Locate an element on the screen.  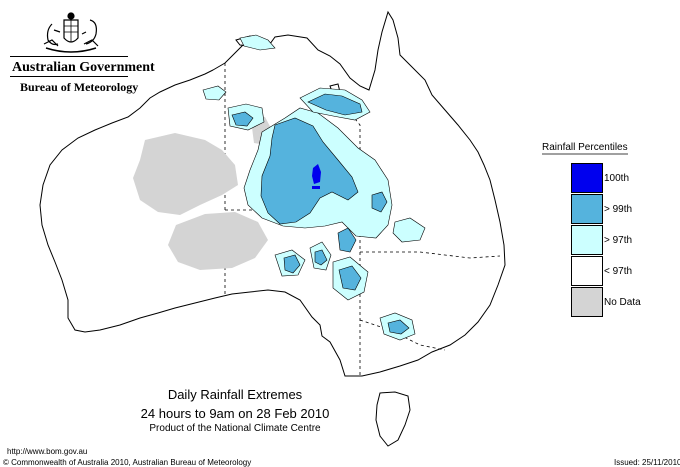
bureau-title: Bureau of Meteorology is located at coordinates (79, 87).